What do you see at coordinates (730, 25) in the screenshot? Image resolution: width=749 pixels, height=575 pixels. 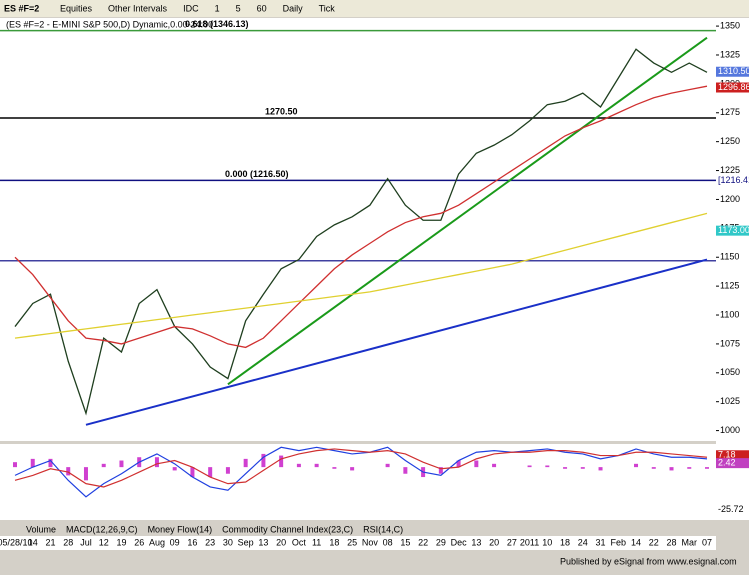 I see `y-tick-label: 1350` at bounding box center [730, 25].